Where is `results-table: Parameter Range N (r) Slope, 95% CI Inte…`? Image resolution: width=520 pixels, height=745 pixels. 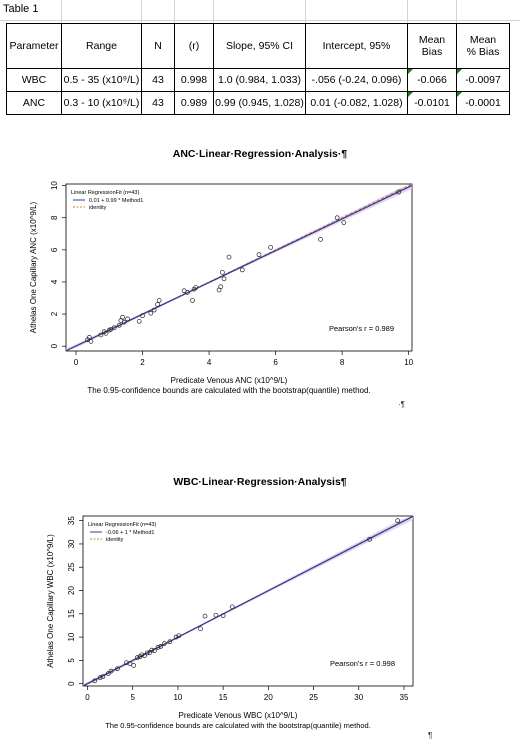 results-table: Parameter Range N (r) Slope, 95% CI Inte… is located at coordinates (258, 69).